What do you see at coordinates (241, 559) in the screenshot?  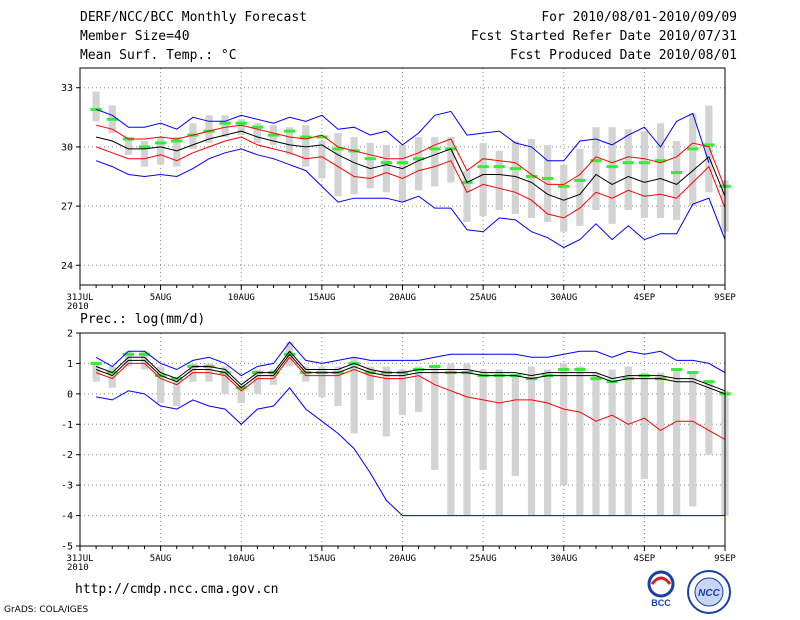 I see `prec-xtick-label: 10AUG` at bounding box center [241, 559].